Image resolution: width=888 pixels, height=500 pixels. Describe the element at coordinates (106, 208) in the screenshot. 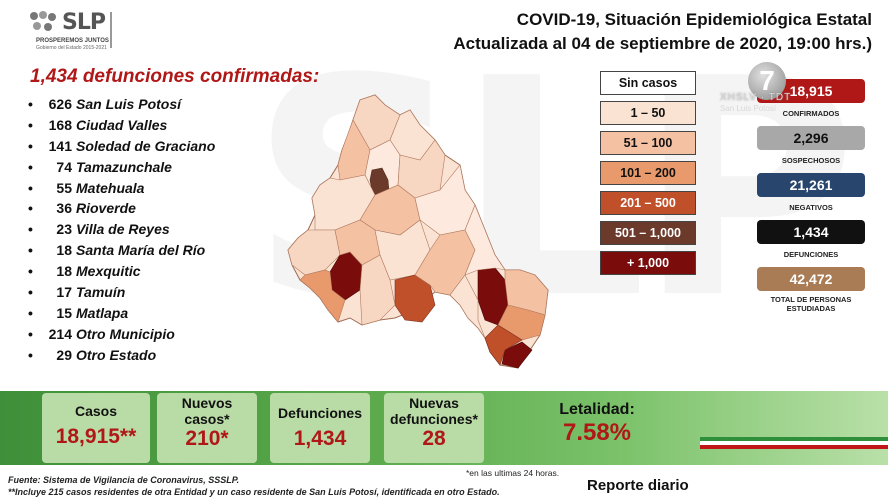

I see `municipality-name: Rioverde` at that location.